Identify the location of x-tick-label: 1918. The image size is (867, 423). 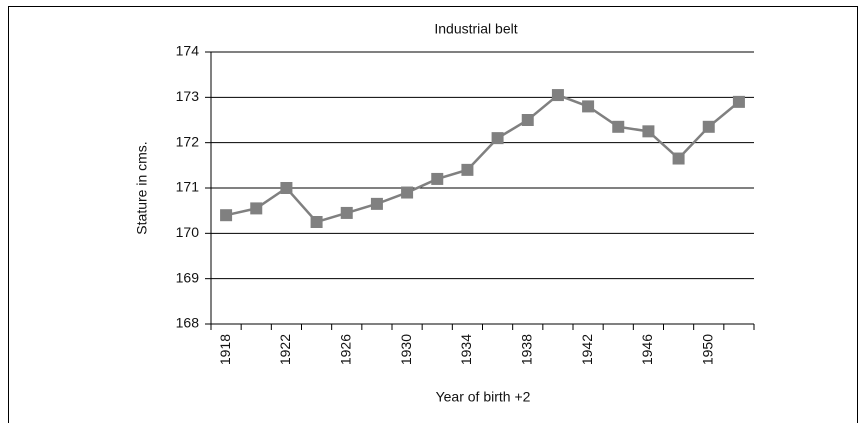
(225, 349).